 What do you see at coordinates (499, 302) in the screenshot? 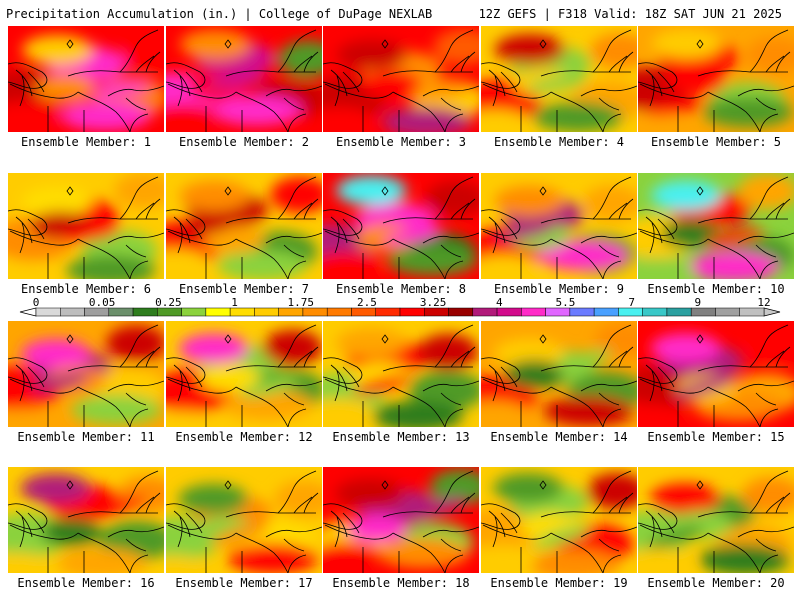
I see `colorbar-tick-label: 4` at bounding box center [499, 302].